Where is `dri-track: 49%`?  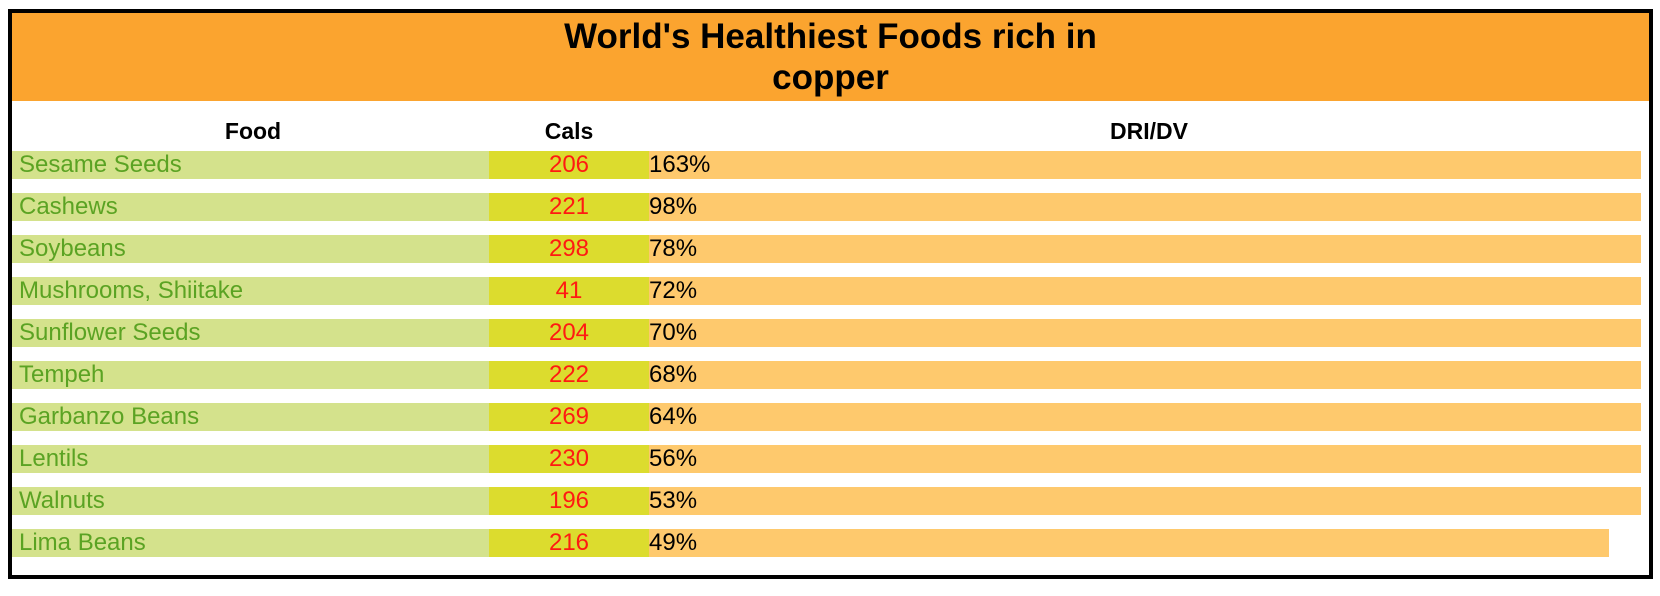
dri-track: 49% is located at coordinates (1145, 543).